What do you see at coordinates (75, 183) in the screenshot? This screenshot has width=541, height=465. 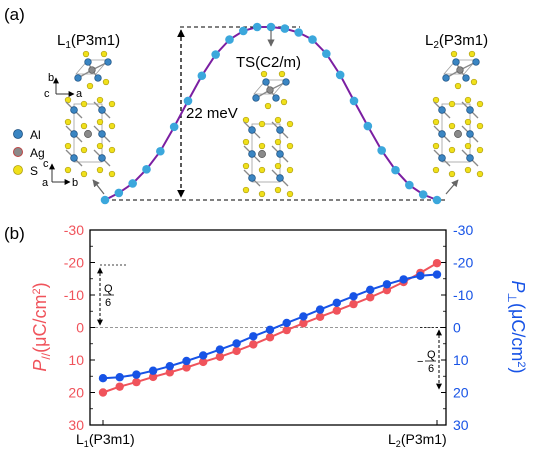 I see `side-axis-b: b` at bounding box center [75, 183].